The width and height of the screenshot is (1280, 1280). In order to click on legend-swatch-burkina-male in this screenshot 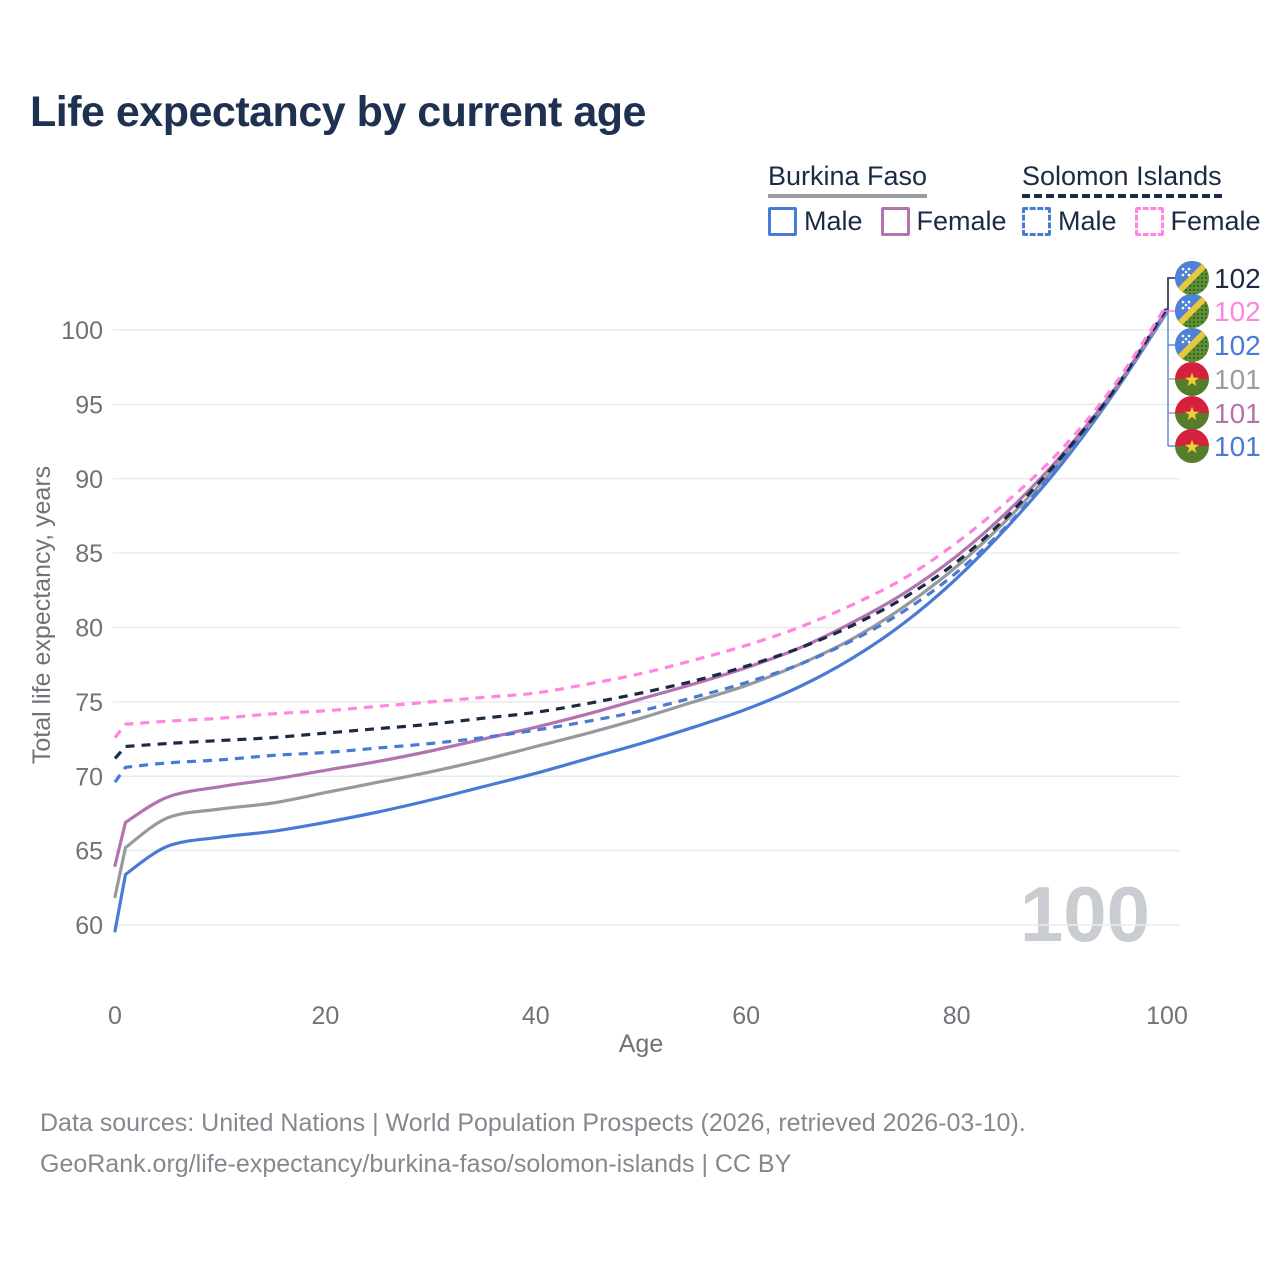, I will do `click(782, 221)`.